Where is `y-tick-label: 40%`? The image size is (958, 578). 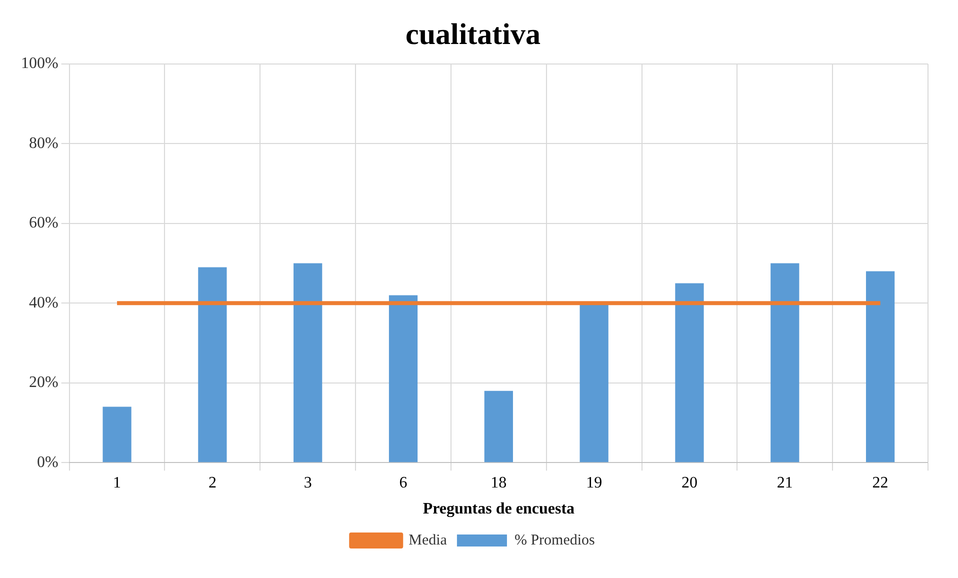 y-tick-label: 40% is located at coordinates (43, 303).